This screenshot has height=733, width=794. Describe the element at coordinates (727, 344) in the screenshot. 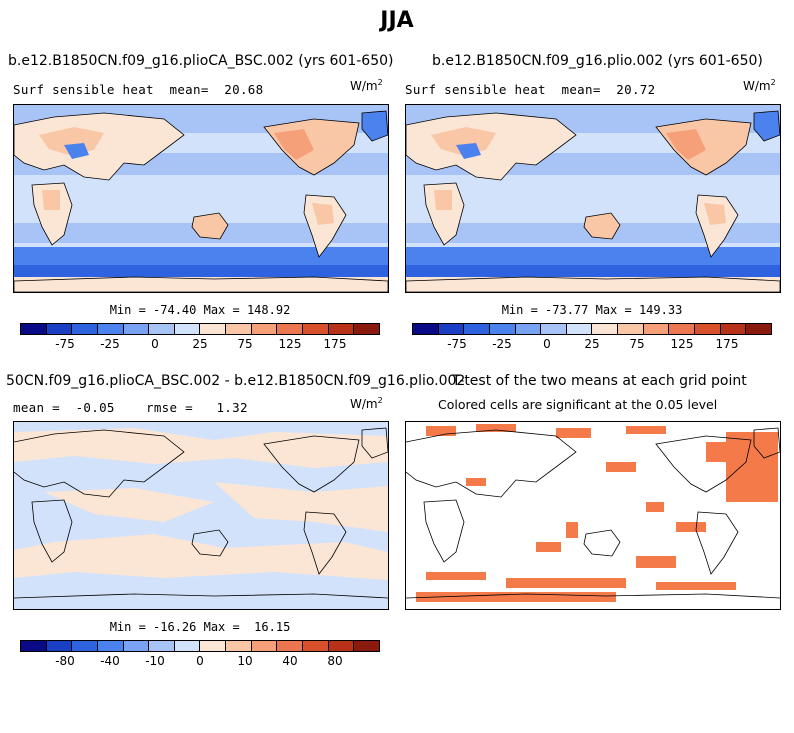

I see `colorbar-2-tick: 175` at that location.